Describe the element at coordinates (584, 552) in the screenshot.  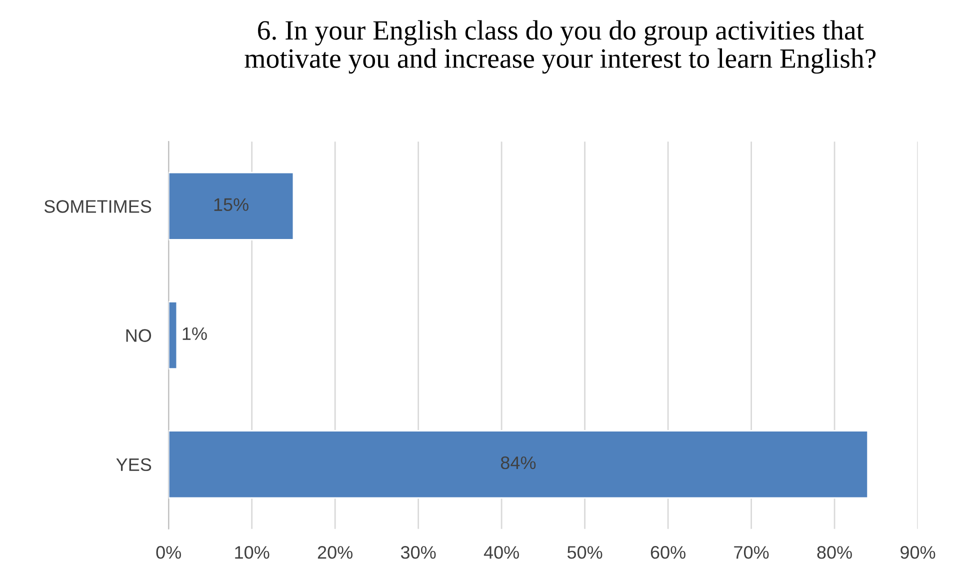
I see `x-tick-label: 50%` at that location.